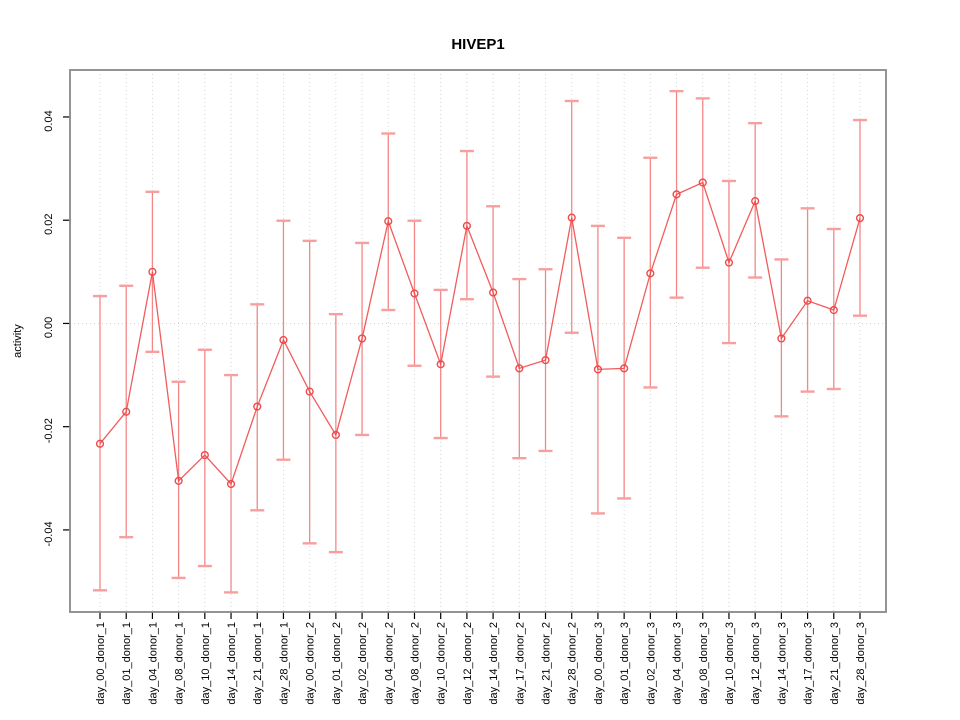 The width and height of the screenshot is (960, 720). What do you see at coordinates (363, 663) in the screenshot?
I see `x-tick-label: day_02_donor_2` at bounding box center [363, 663].